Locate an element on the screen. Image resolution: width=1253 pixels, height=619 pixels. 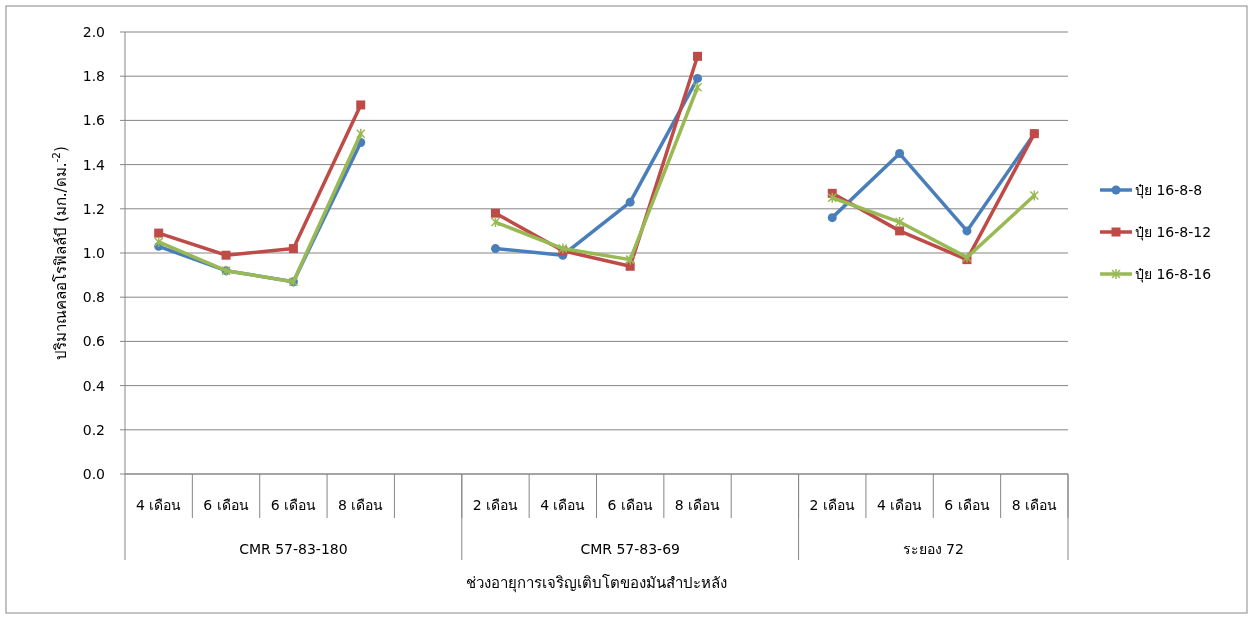
legend-label: ปุ๋ย 16-8-16 is located at coordinates (1173, 274).